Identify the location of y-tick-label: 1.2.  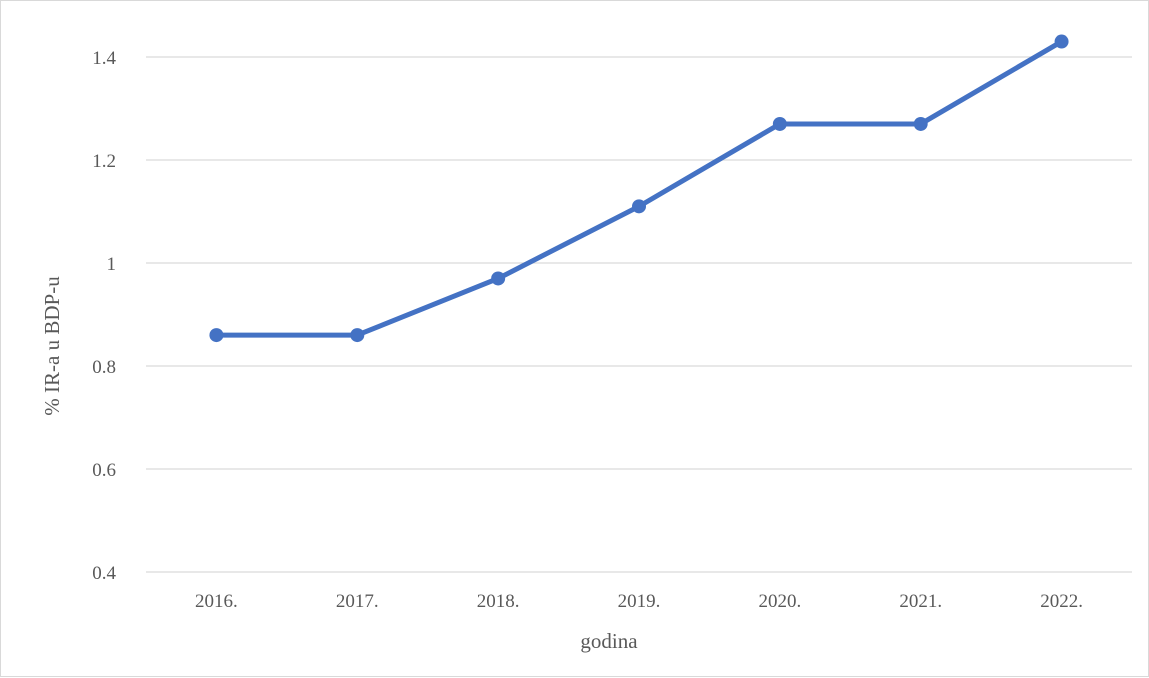
(104, 161).